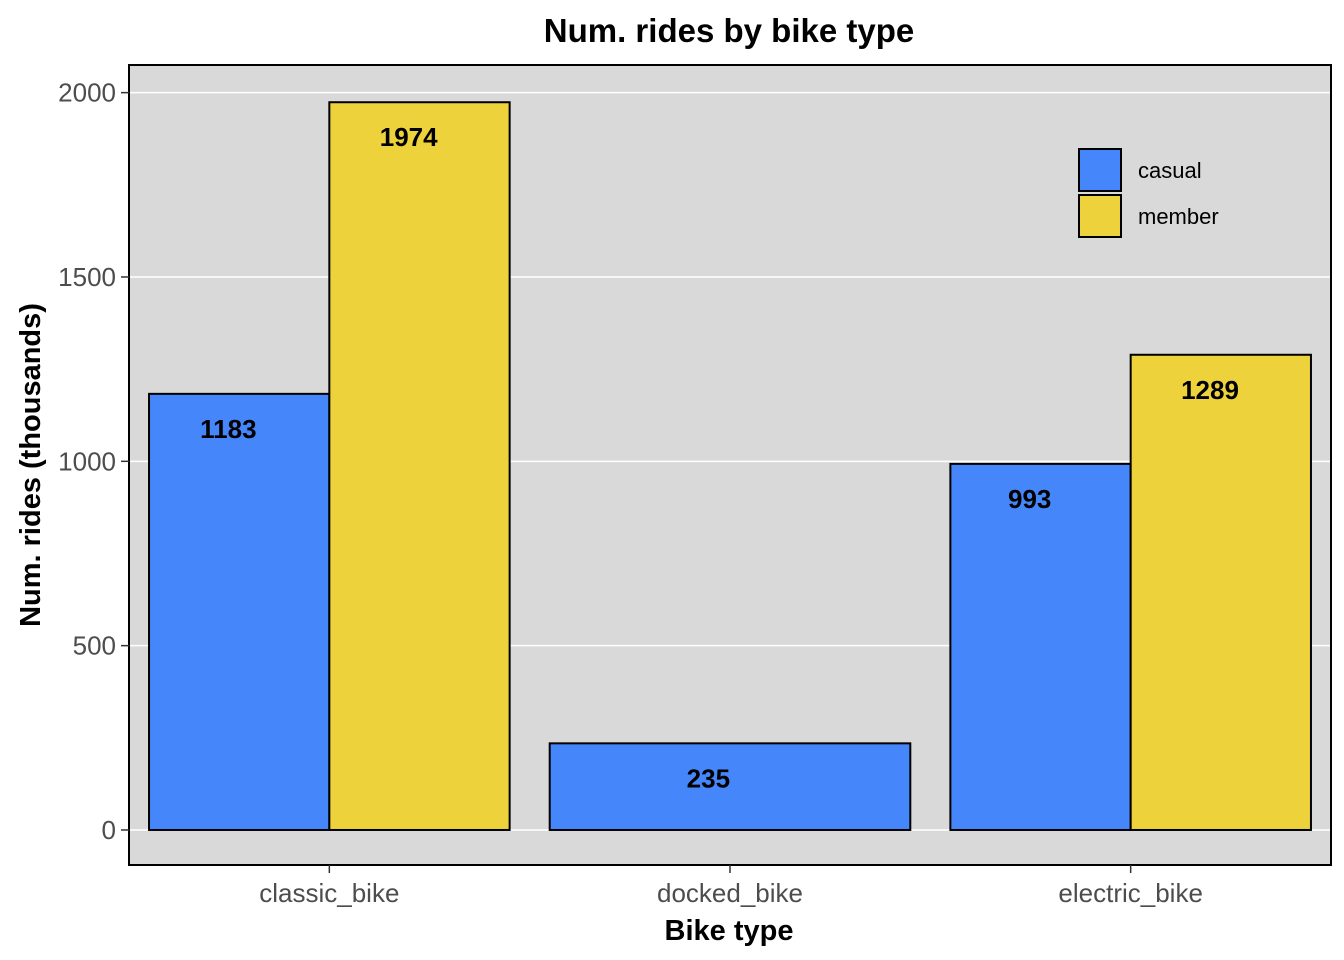 This screenshot has width=1344, height=960. I want to click on bar-electric_bike-casual, so click(1040, 646).